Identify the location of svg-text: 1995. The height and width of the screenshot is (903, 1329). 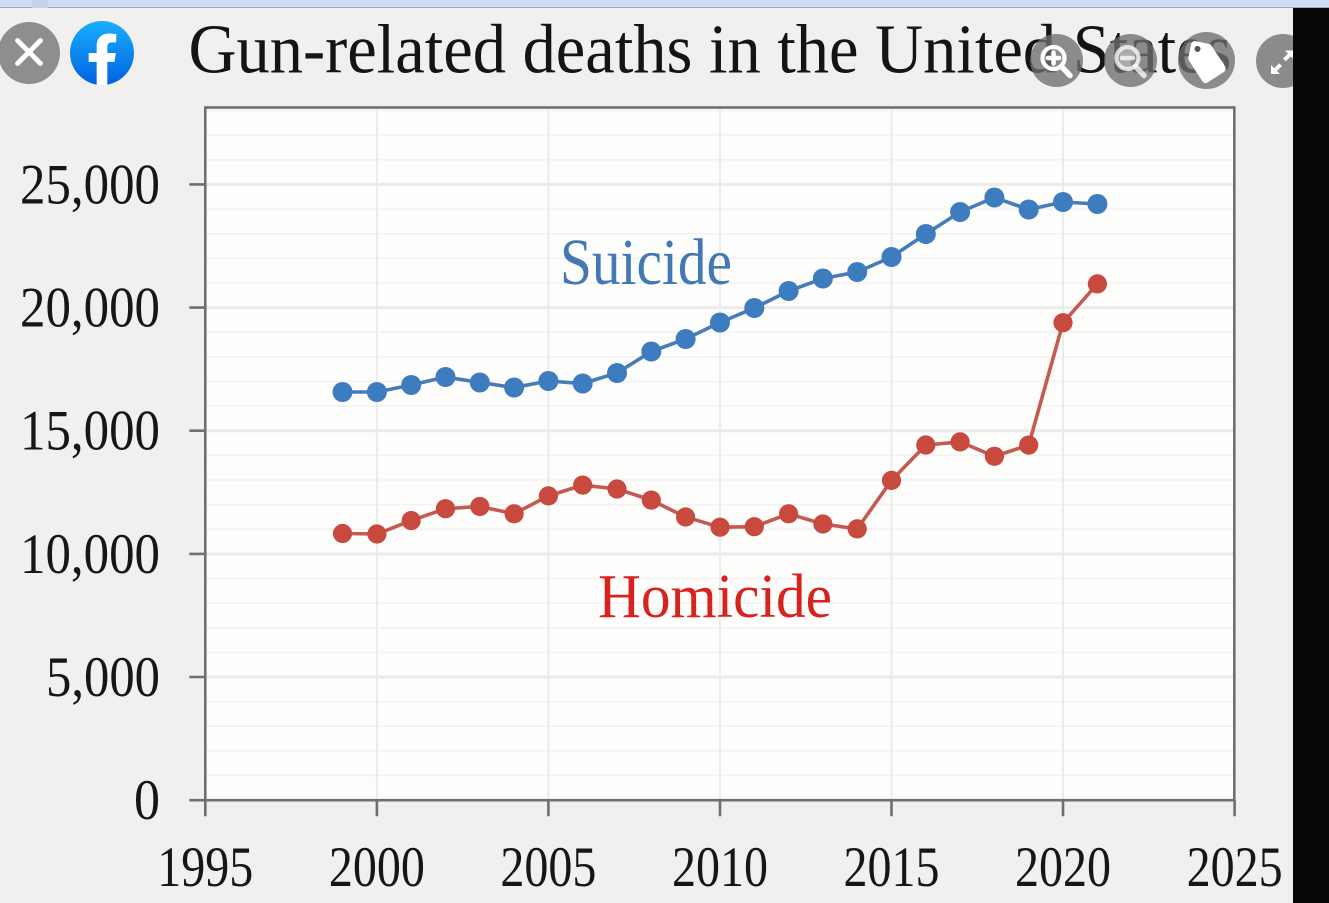
(205, 867).